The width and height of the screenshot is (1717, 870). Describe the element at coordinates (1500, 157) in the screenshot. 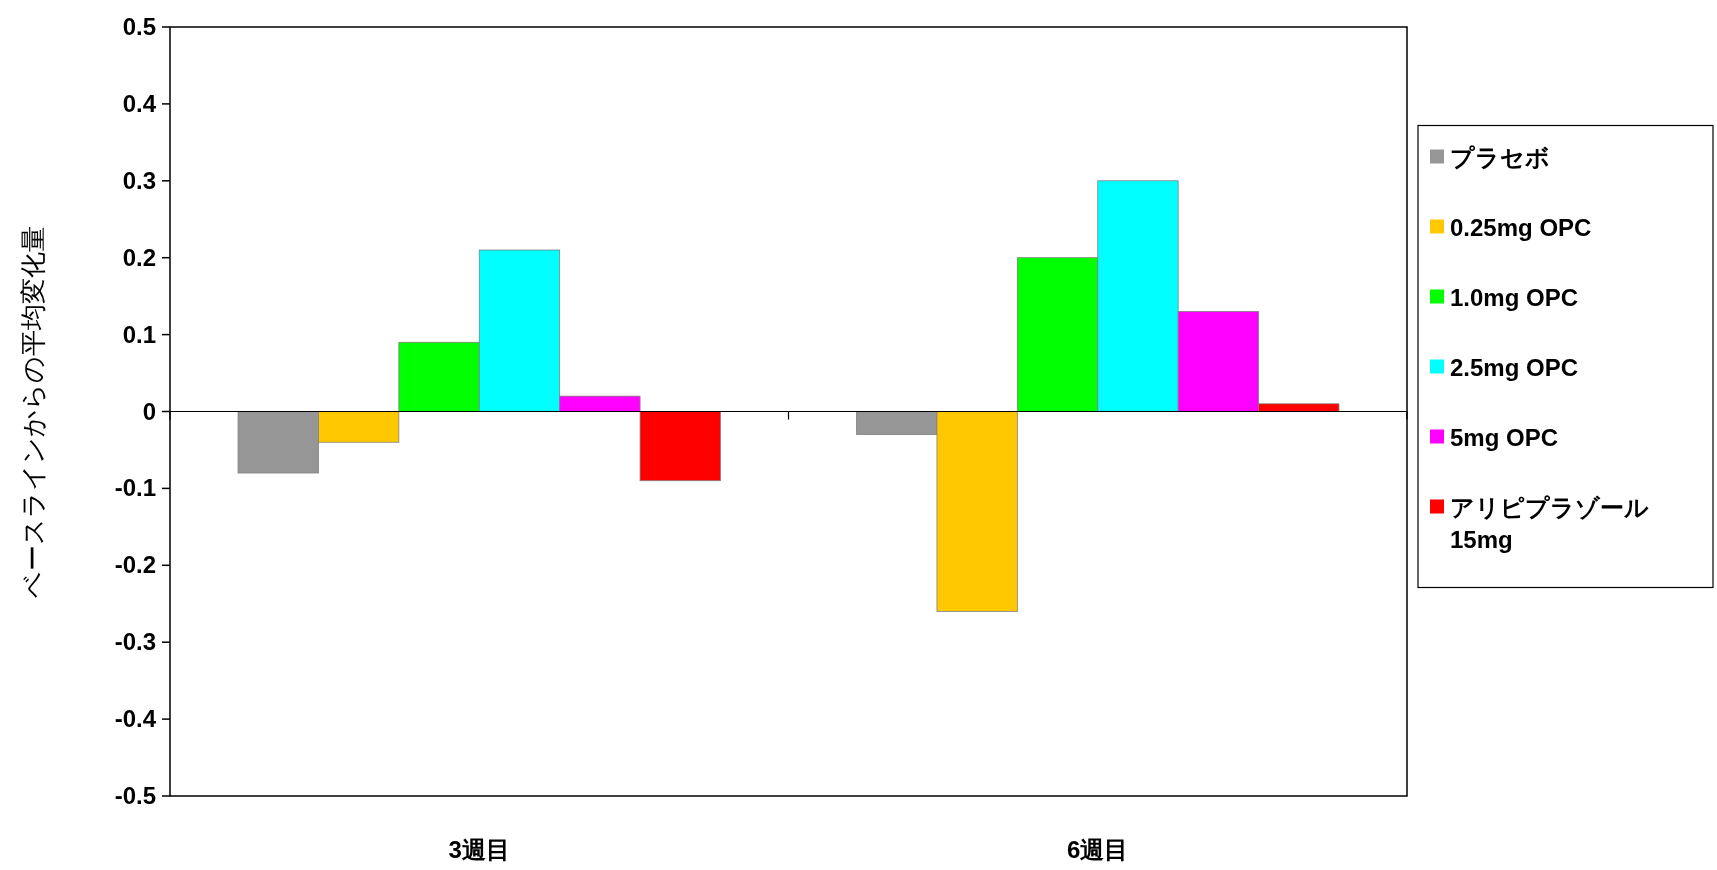

I see `legend-label: プラセボ` at that location.